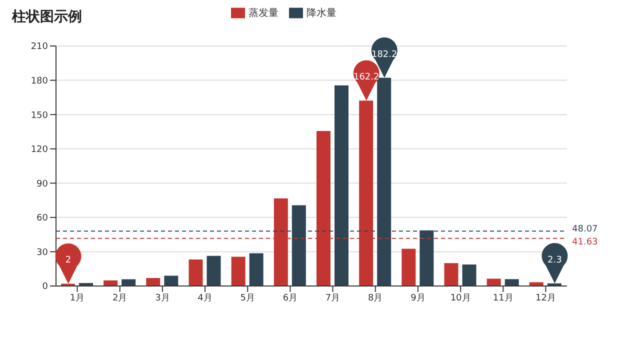  Describe the element at coordinates (384, 55) in the screenshot. I see `annotation: 182.2` at that location.